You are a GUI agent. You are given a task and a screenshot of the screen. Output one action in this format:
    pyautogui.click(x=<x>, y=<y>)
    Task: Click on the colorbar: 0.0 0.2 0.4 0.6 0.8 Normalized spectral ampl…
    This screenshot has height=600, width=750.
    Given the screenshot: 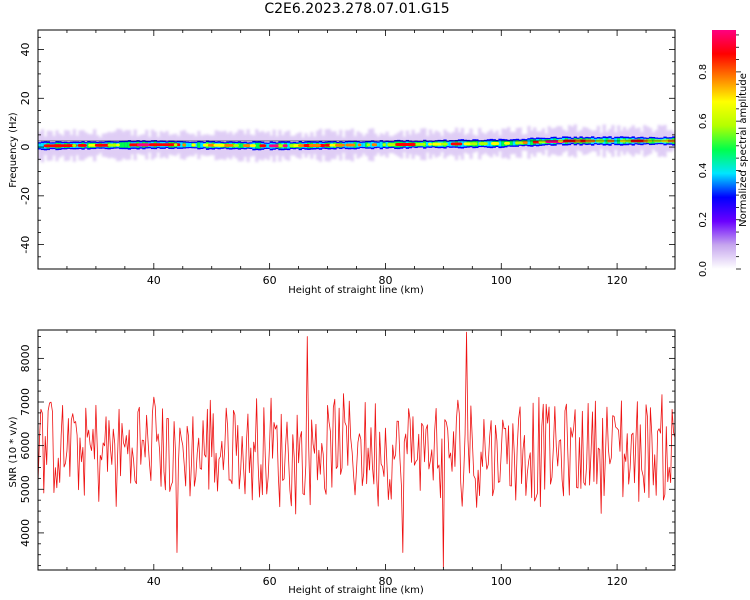 What is the action you would take?
    pyautogui.click(x=723, y=153)
    